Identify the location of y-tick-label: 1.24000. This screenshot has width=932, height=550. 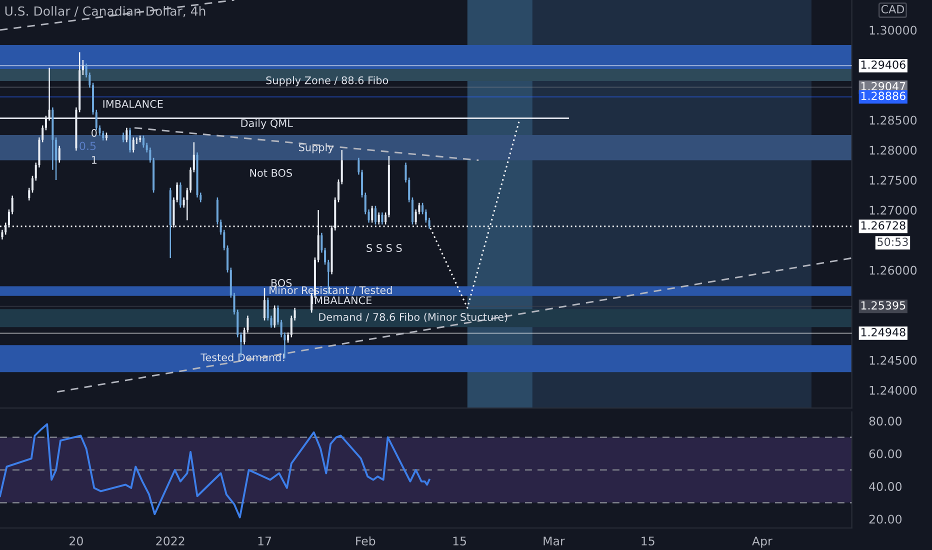
(893, 390).